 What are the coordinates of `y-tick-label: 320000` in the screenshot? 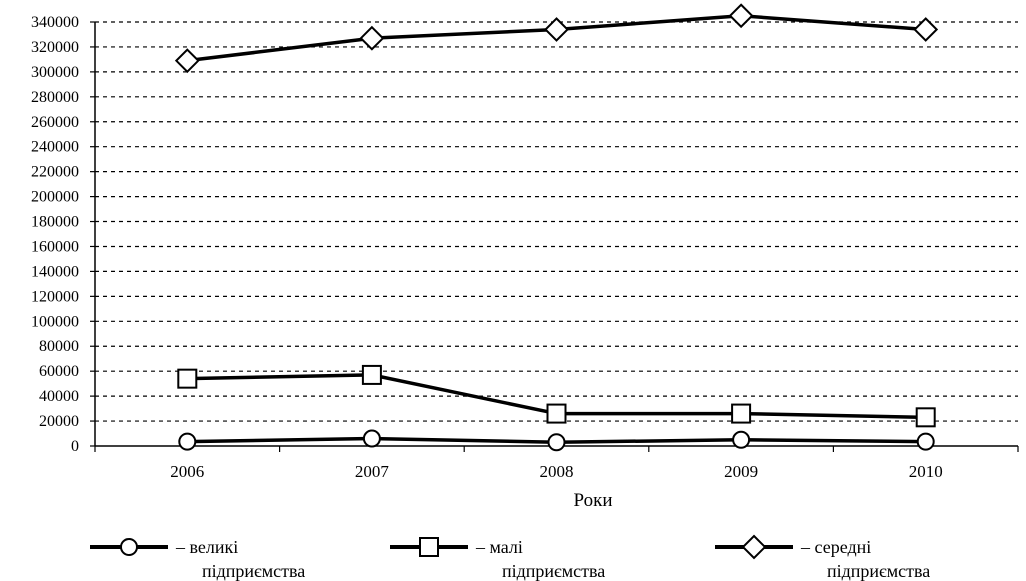 It's located at (55, 47).